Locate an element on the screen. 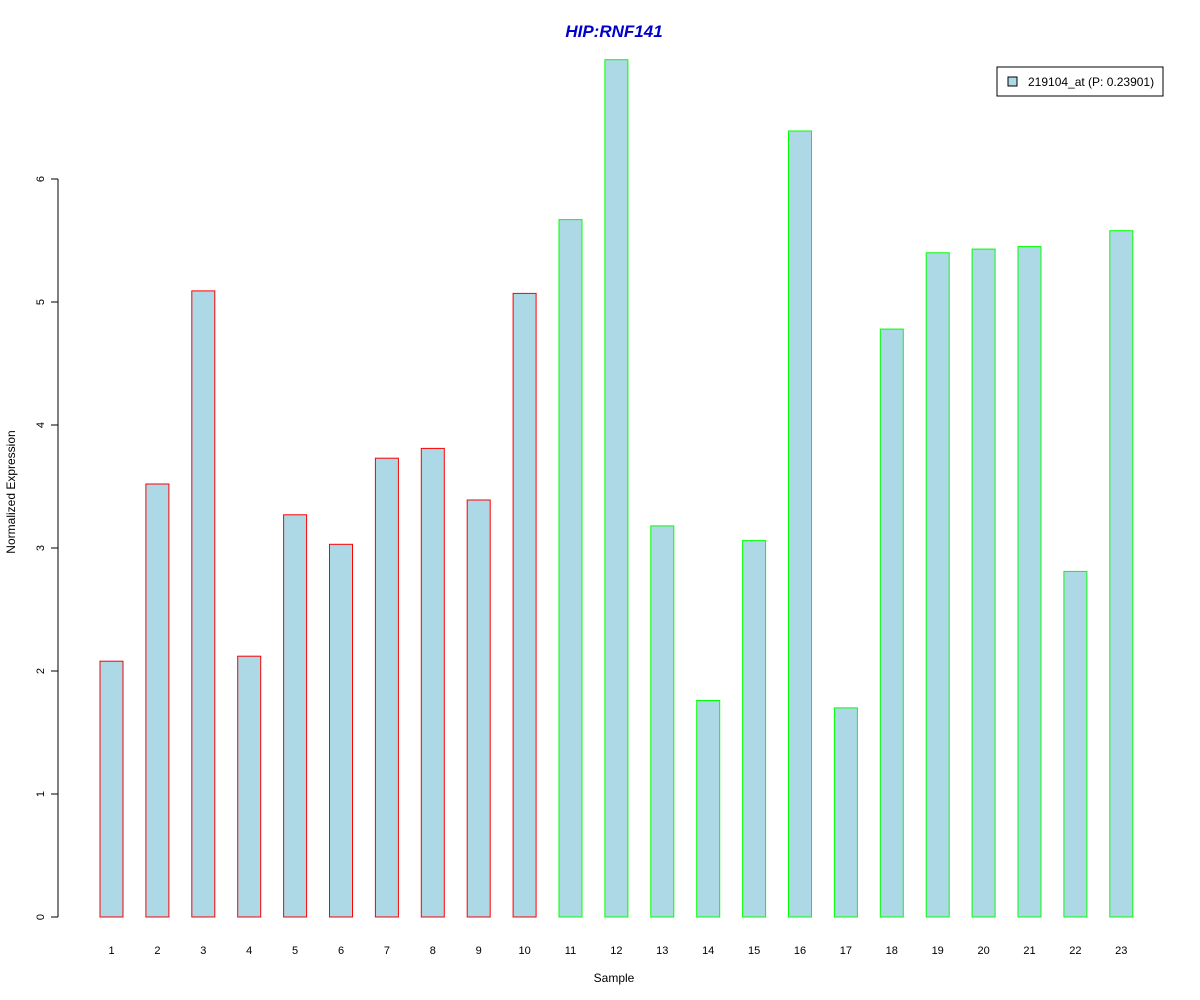 The width and height of the screenshot is (1200, 1000). legend-box is located at coordinates (1080, 81).